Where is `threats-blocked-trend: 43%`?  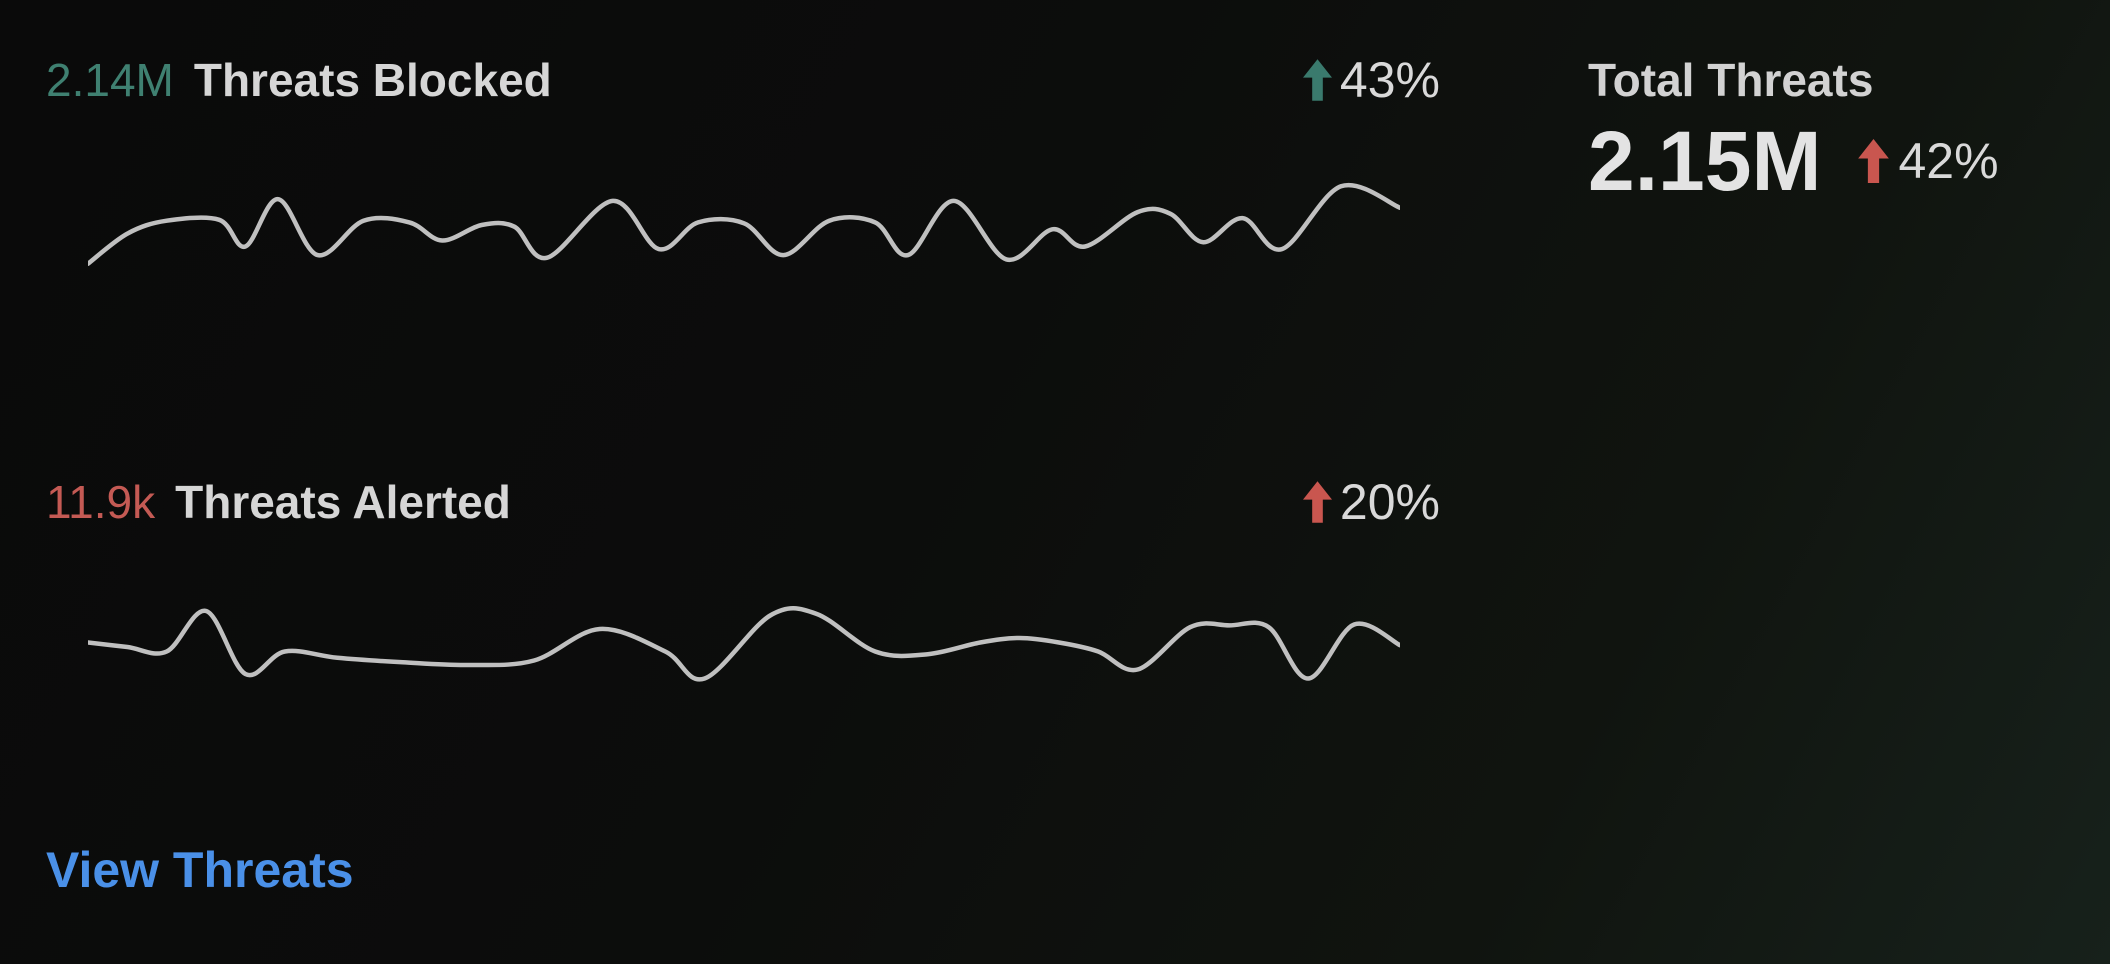 threats-blocked-trend: 43% is located at coordinates (1371, 80).